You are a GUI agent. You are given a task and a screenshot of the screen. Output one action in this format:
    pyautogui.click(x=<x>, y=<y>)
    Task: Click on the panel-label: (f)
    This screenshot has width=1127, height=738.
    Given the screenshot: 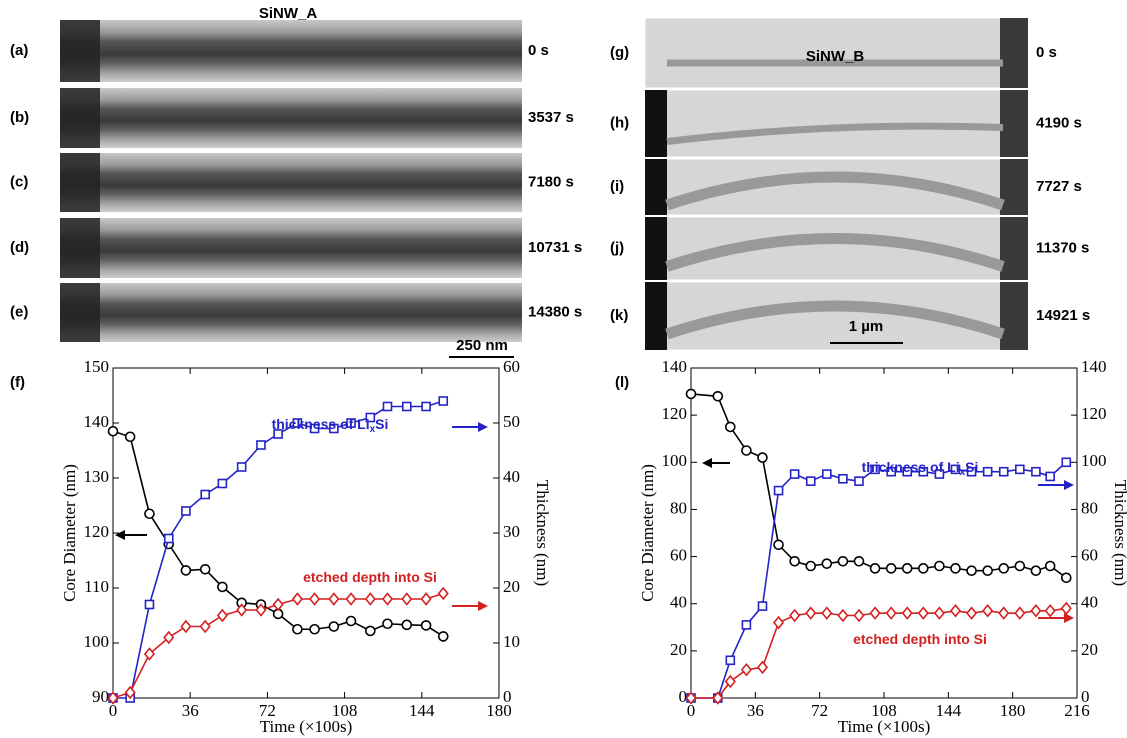 What is the action you would take?
    pyautogui.click(x=17, y=382)
    